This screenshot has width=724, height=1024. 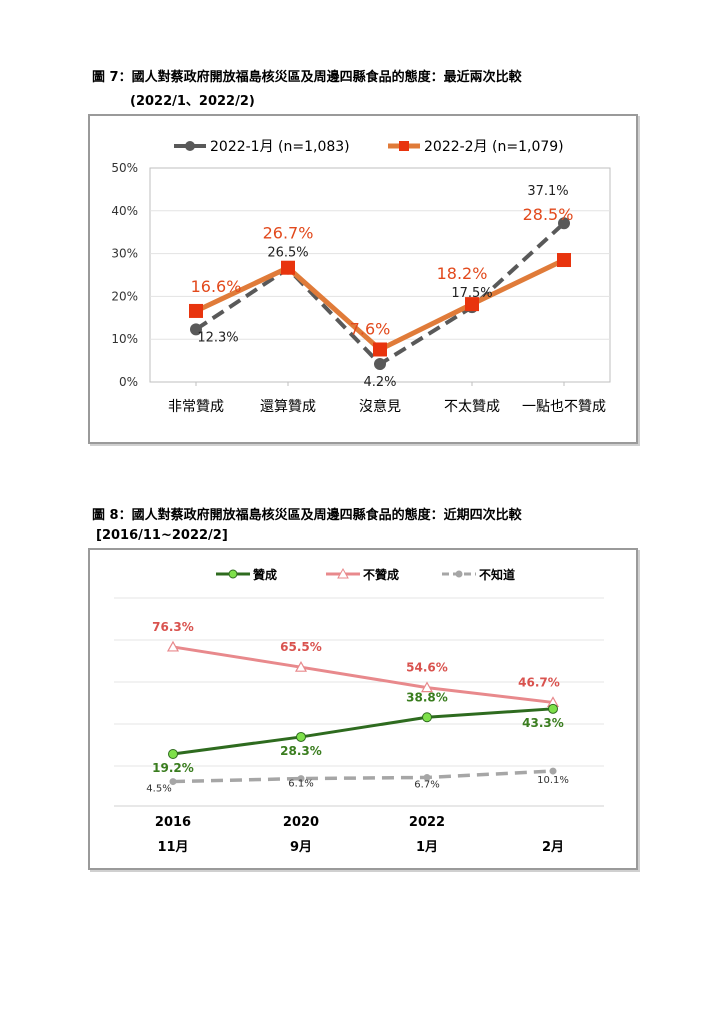 I want to click on data-label-2022-jan: 4.2%, so click(x=379, y=382).